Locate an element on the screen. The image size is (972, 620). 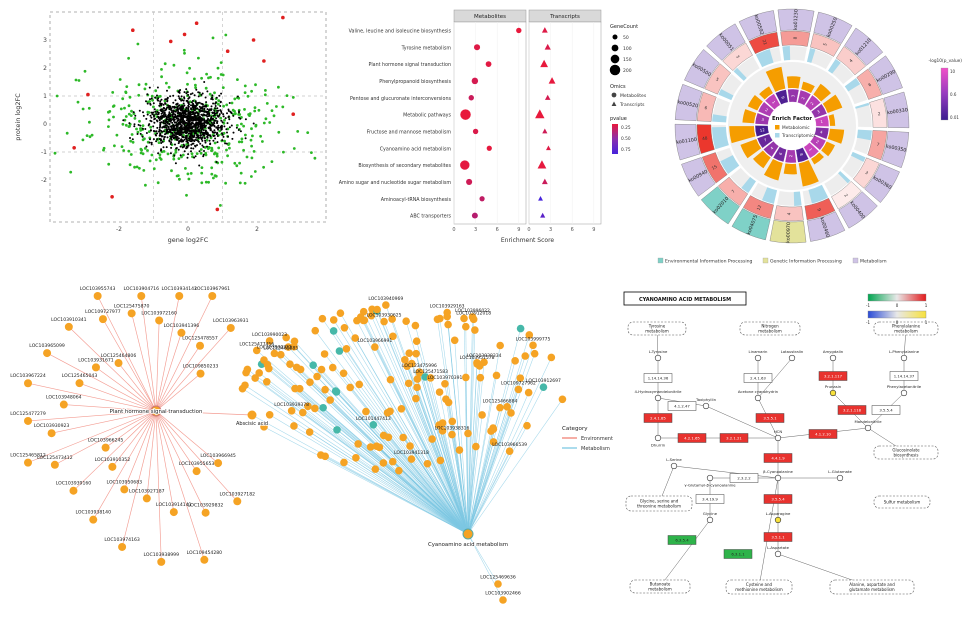
svg-text: Genetic Information Processing is located at coordinates (806, 262).